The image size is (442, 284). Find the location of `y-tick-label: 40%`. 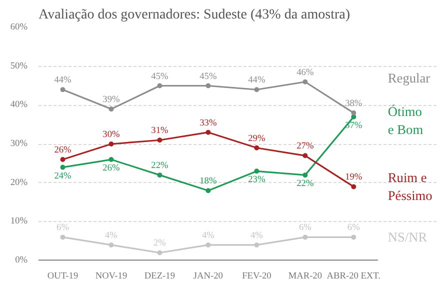

y-tick-label: 40% is located at coordinates (19, 105).